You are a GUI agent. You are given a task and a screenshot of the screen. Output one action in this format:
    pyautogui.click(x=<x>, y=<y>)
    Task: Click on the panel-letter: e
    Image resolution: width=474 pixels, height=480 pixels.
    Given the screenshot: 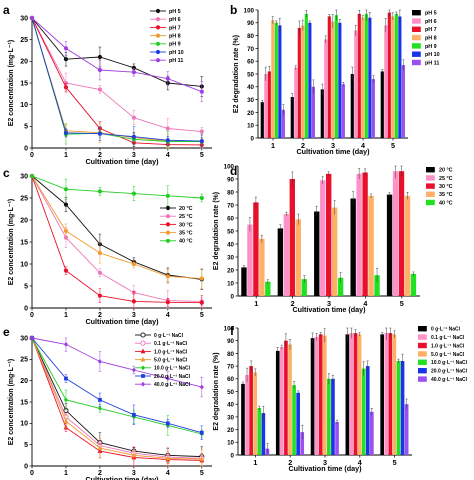 What is the action you would take?
    pyautogui.click(x=6, y=332)
    